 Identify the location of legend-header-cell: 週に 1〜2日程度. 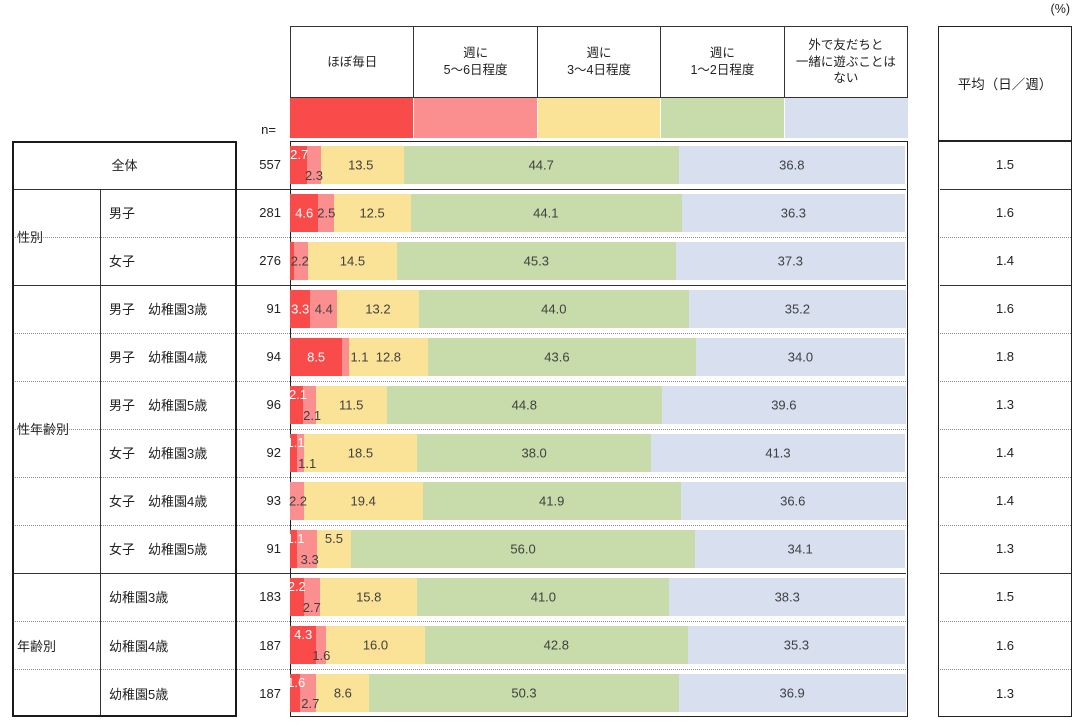
(723, 62).